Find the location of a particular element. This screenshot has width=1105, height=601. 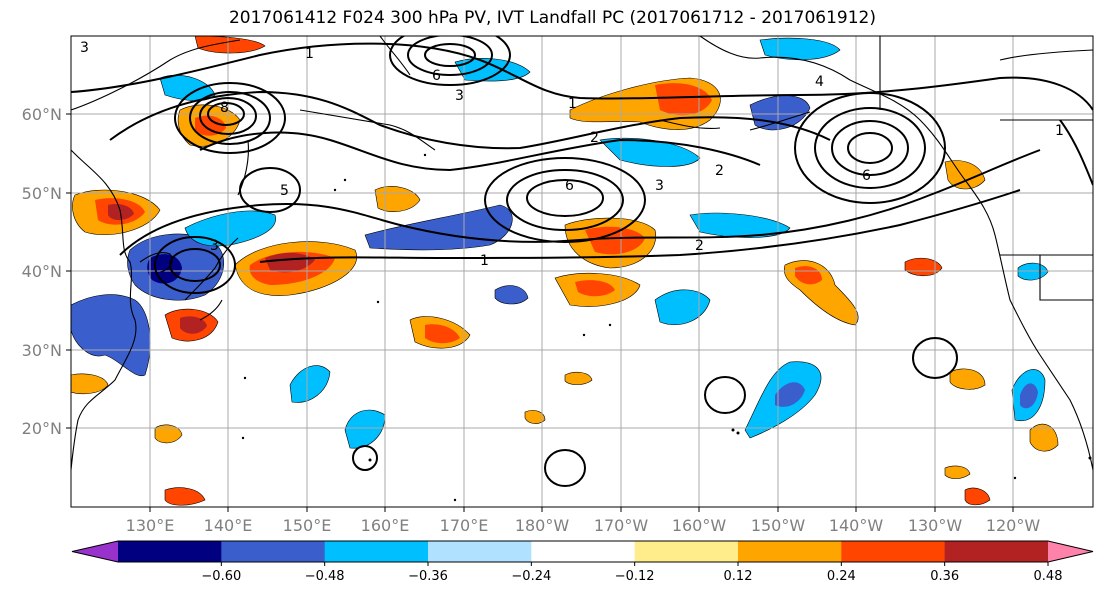

colorbar-extend-min is located at coordinates (95, 551).